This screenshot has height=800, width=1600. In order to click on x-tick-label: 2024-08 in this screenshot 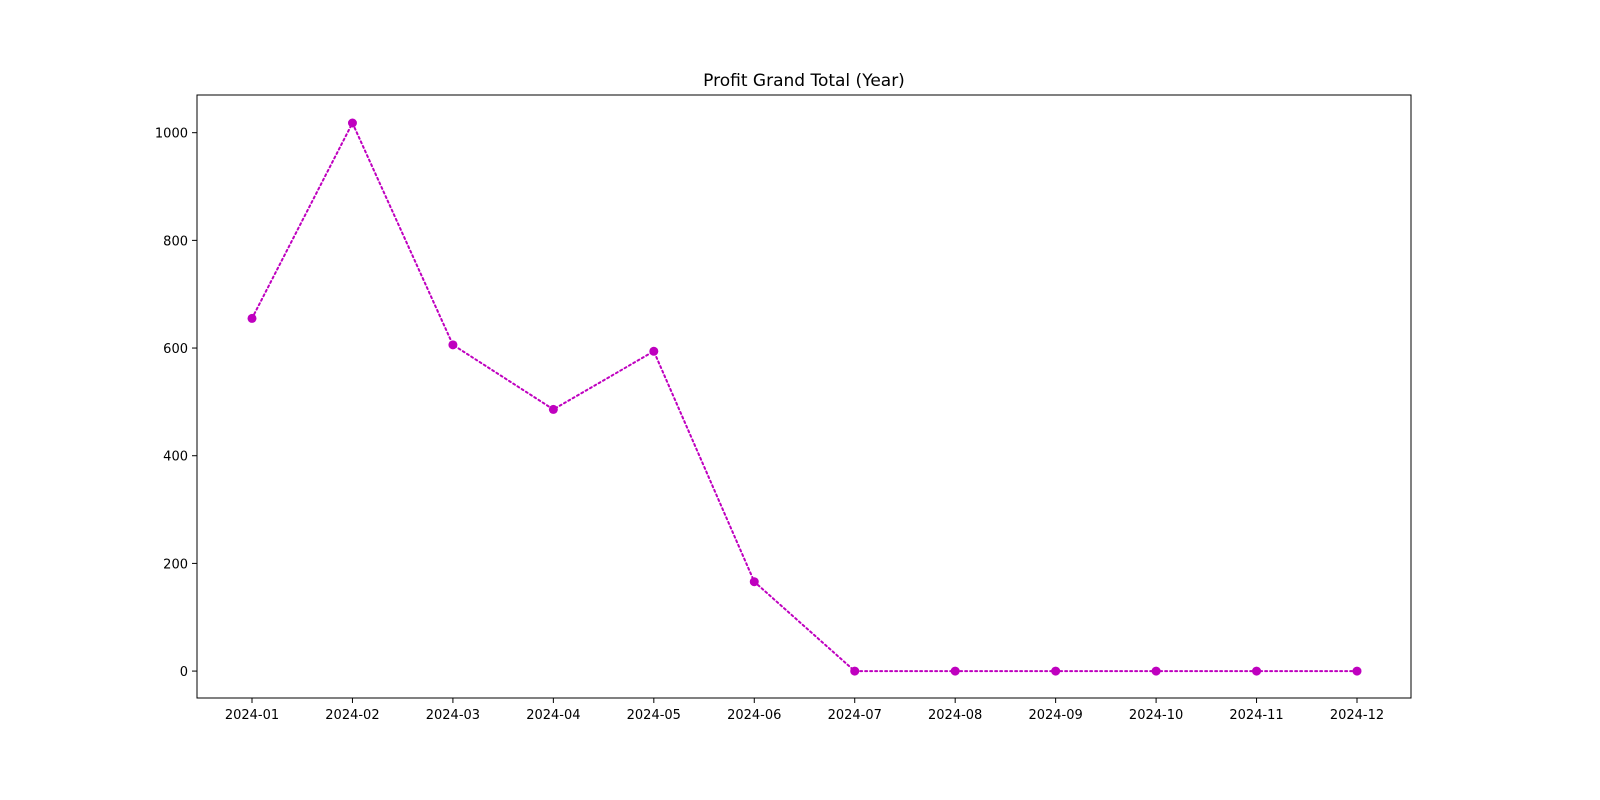, I will do `click(955, 715)`.